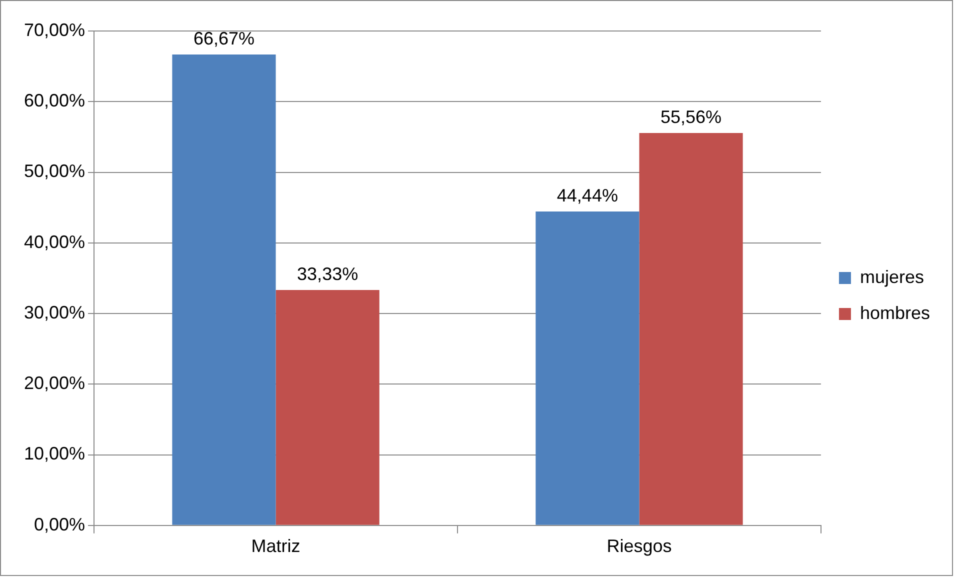 This screenshot has width=955, height=578. Describe the element at coordinates (55, 383) in the screenshot. I see `y-tick-label: 20,00%` at that location.